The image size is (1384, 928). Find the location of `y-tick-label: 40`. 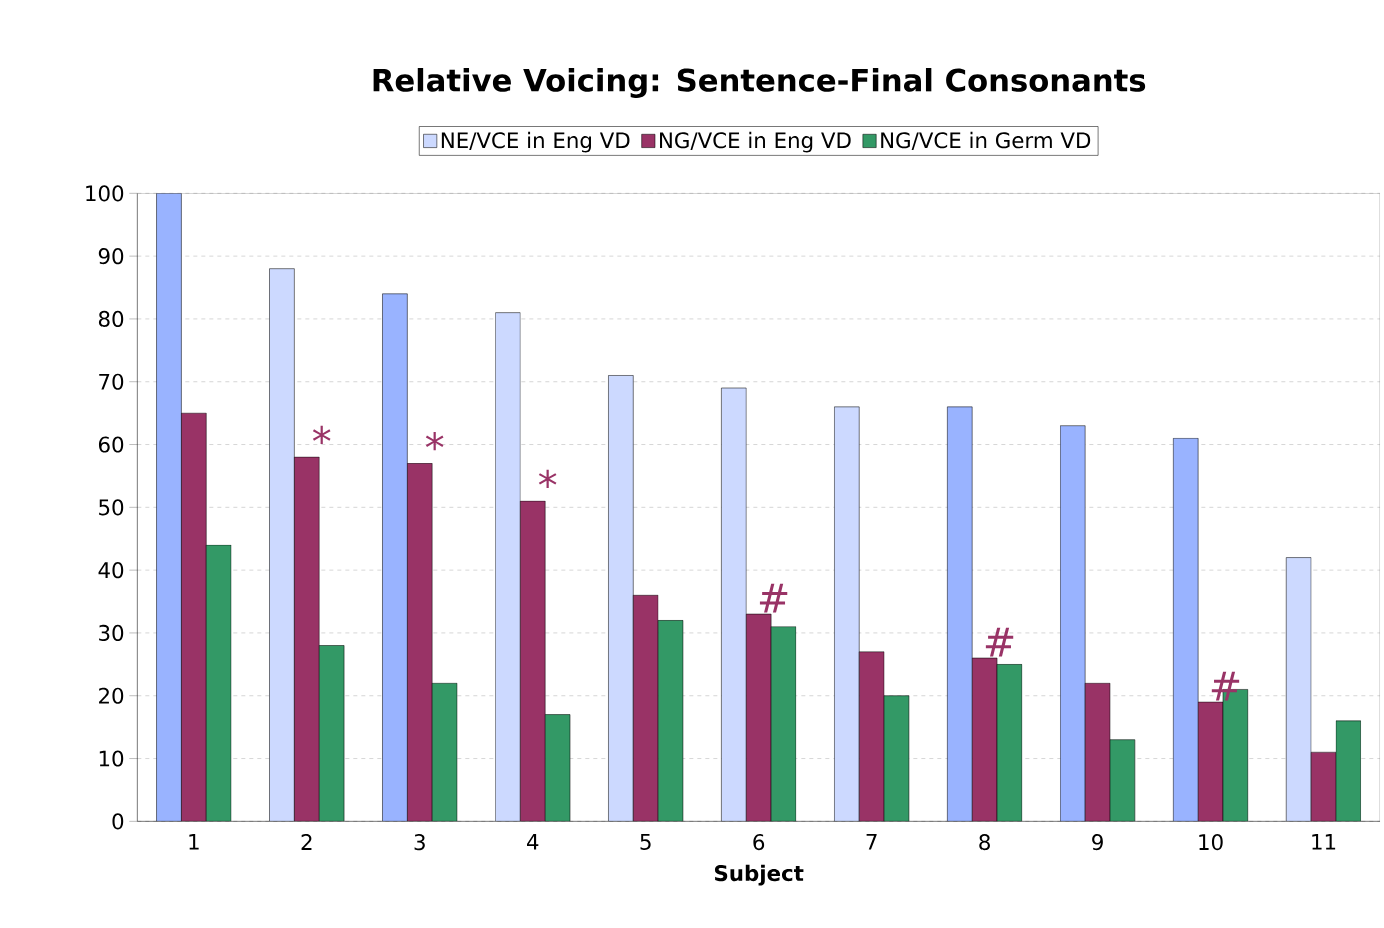

y-tick-label: 40 is located at coordinates (111, 570).